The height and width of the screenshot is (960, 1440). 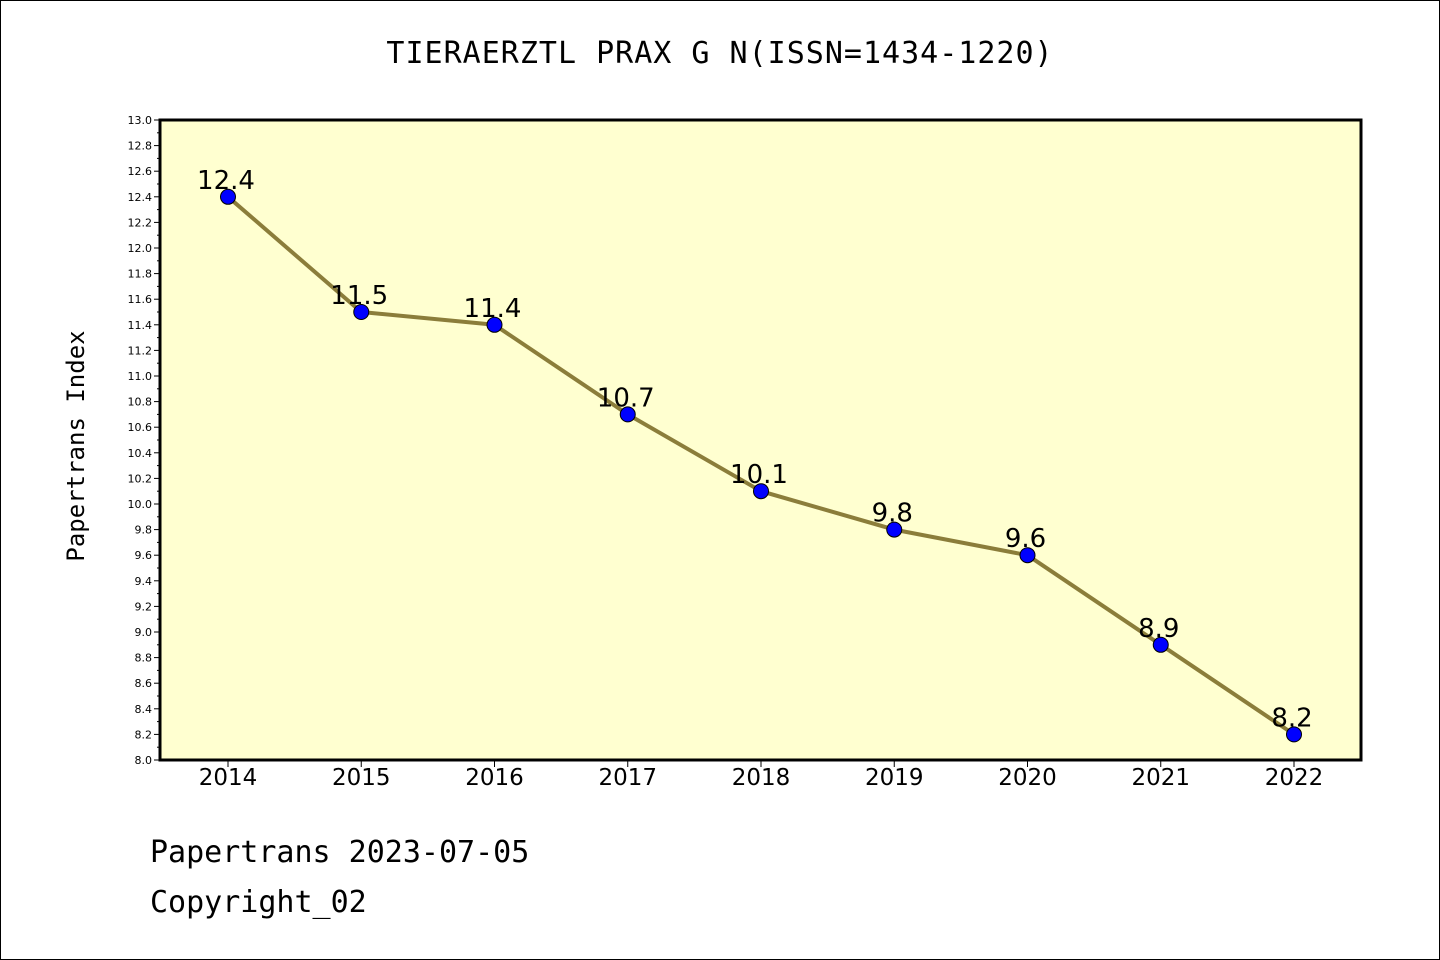 What do you see at coordinates (1027, 778) in the screenshot?
I see `x-tick-label: 2020` at bounding box center [1027, 778].